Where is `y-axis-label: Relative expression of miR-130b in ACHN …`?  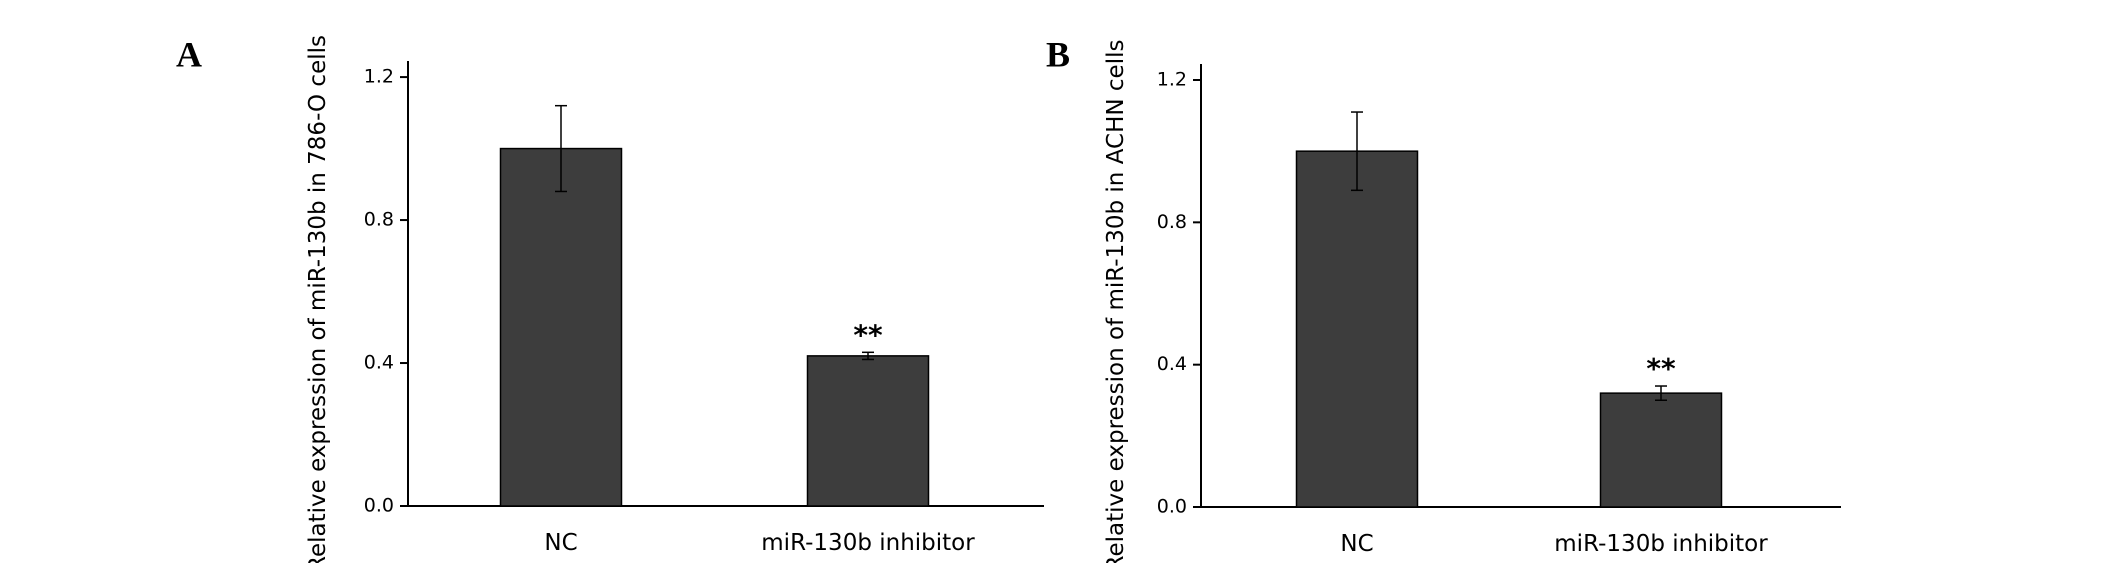
y-axis-label: Relative expression of miR-130b in ACHN … is located at coordinates (1116, 301).